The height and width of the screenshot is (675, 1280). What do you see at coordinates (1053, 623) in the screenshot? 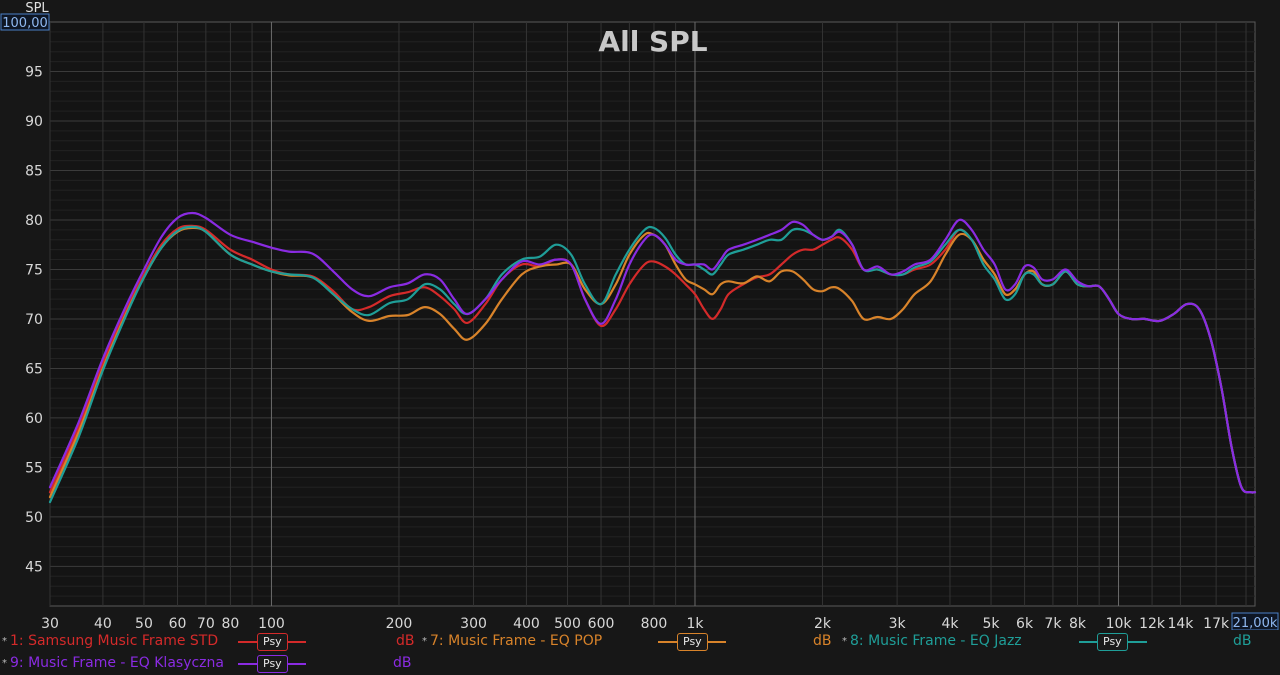
I see `x-tick-label: 7k` at bounding box center [1053, 623].